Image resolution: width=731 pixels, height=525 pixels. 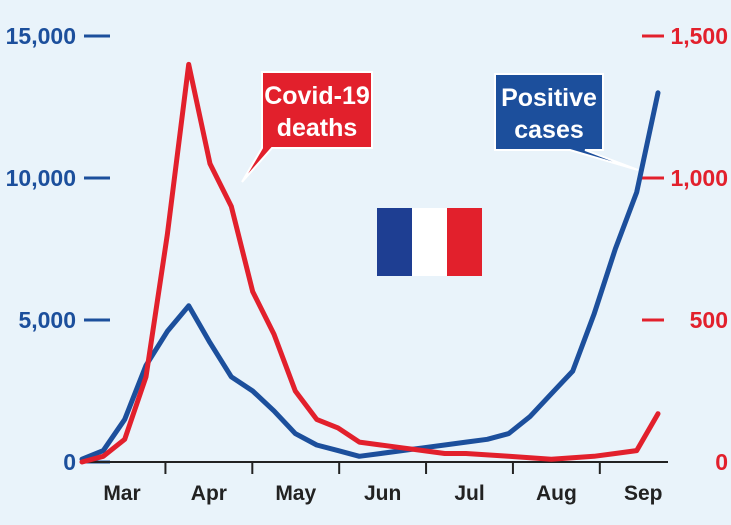 What do you see at coordinates (209, 493) in the screenshot?
I see `x-axis-tick-label: Apr` at bounding box center [209, 493].